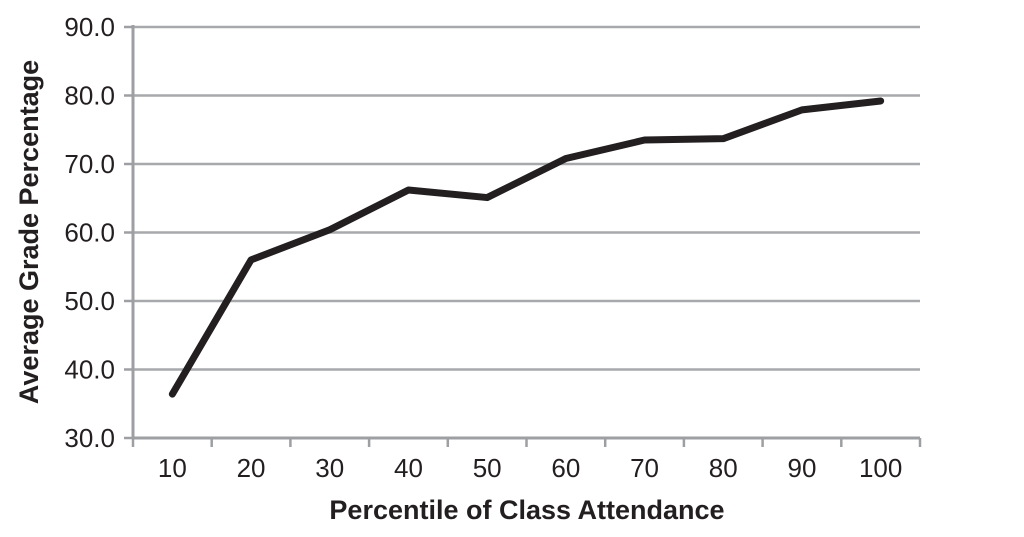 This screenshot has width=1024, height=537. What do you see at coordinates (801, 468) in the screenshot?
I see `x-tick-label: 90` at bounding box center [801, 468].